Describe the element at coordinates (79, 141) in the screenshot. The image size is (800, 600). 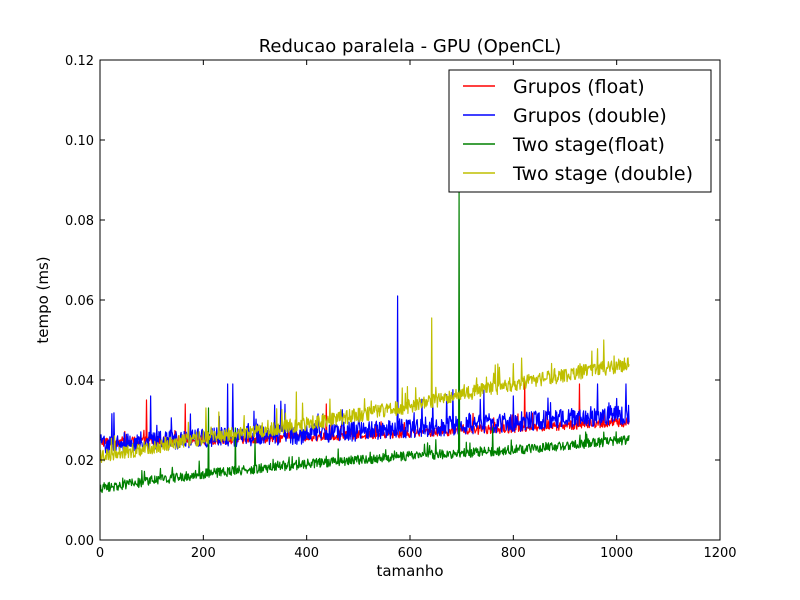
I see `y-tick-label: 0.10` at that location.